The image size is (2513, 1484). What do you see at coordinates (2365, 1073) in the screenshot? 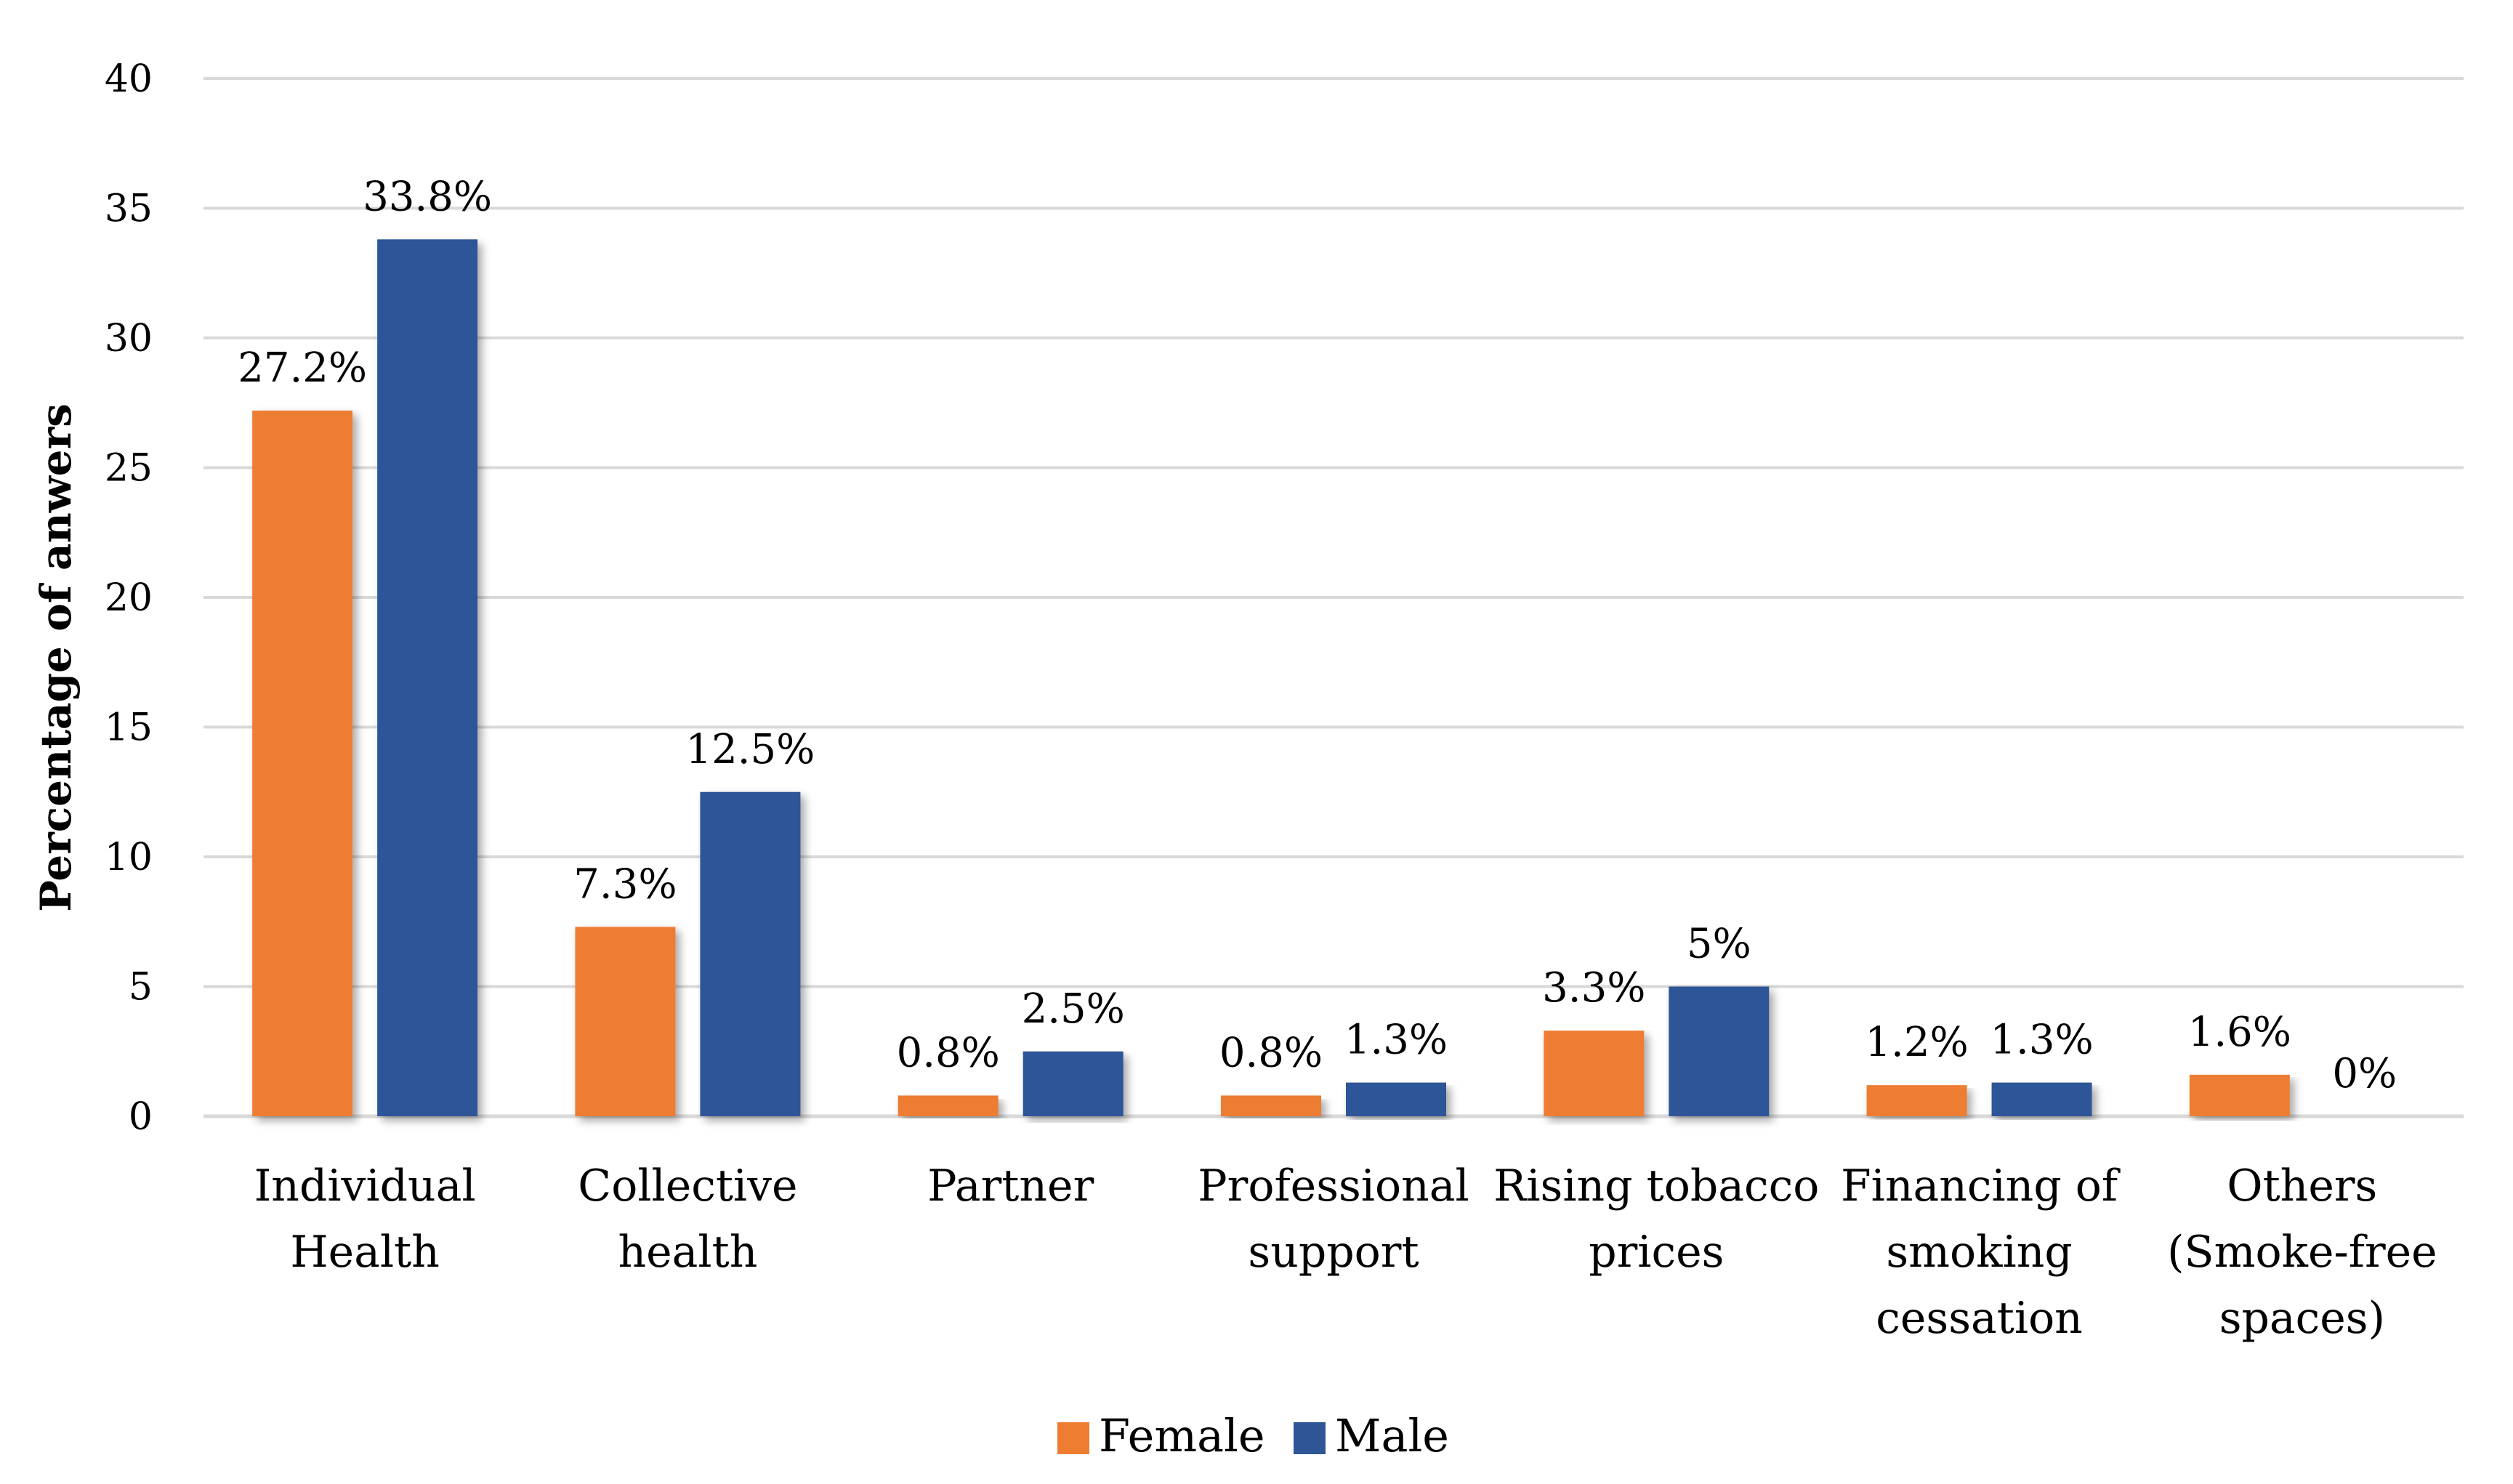
I see `data-label-male: 0%` at bounding box center [2365, 1073].